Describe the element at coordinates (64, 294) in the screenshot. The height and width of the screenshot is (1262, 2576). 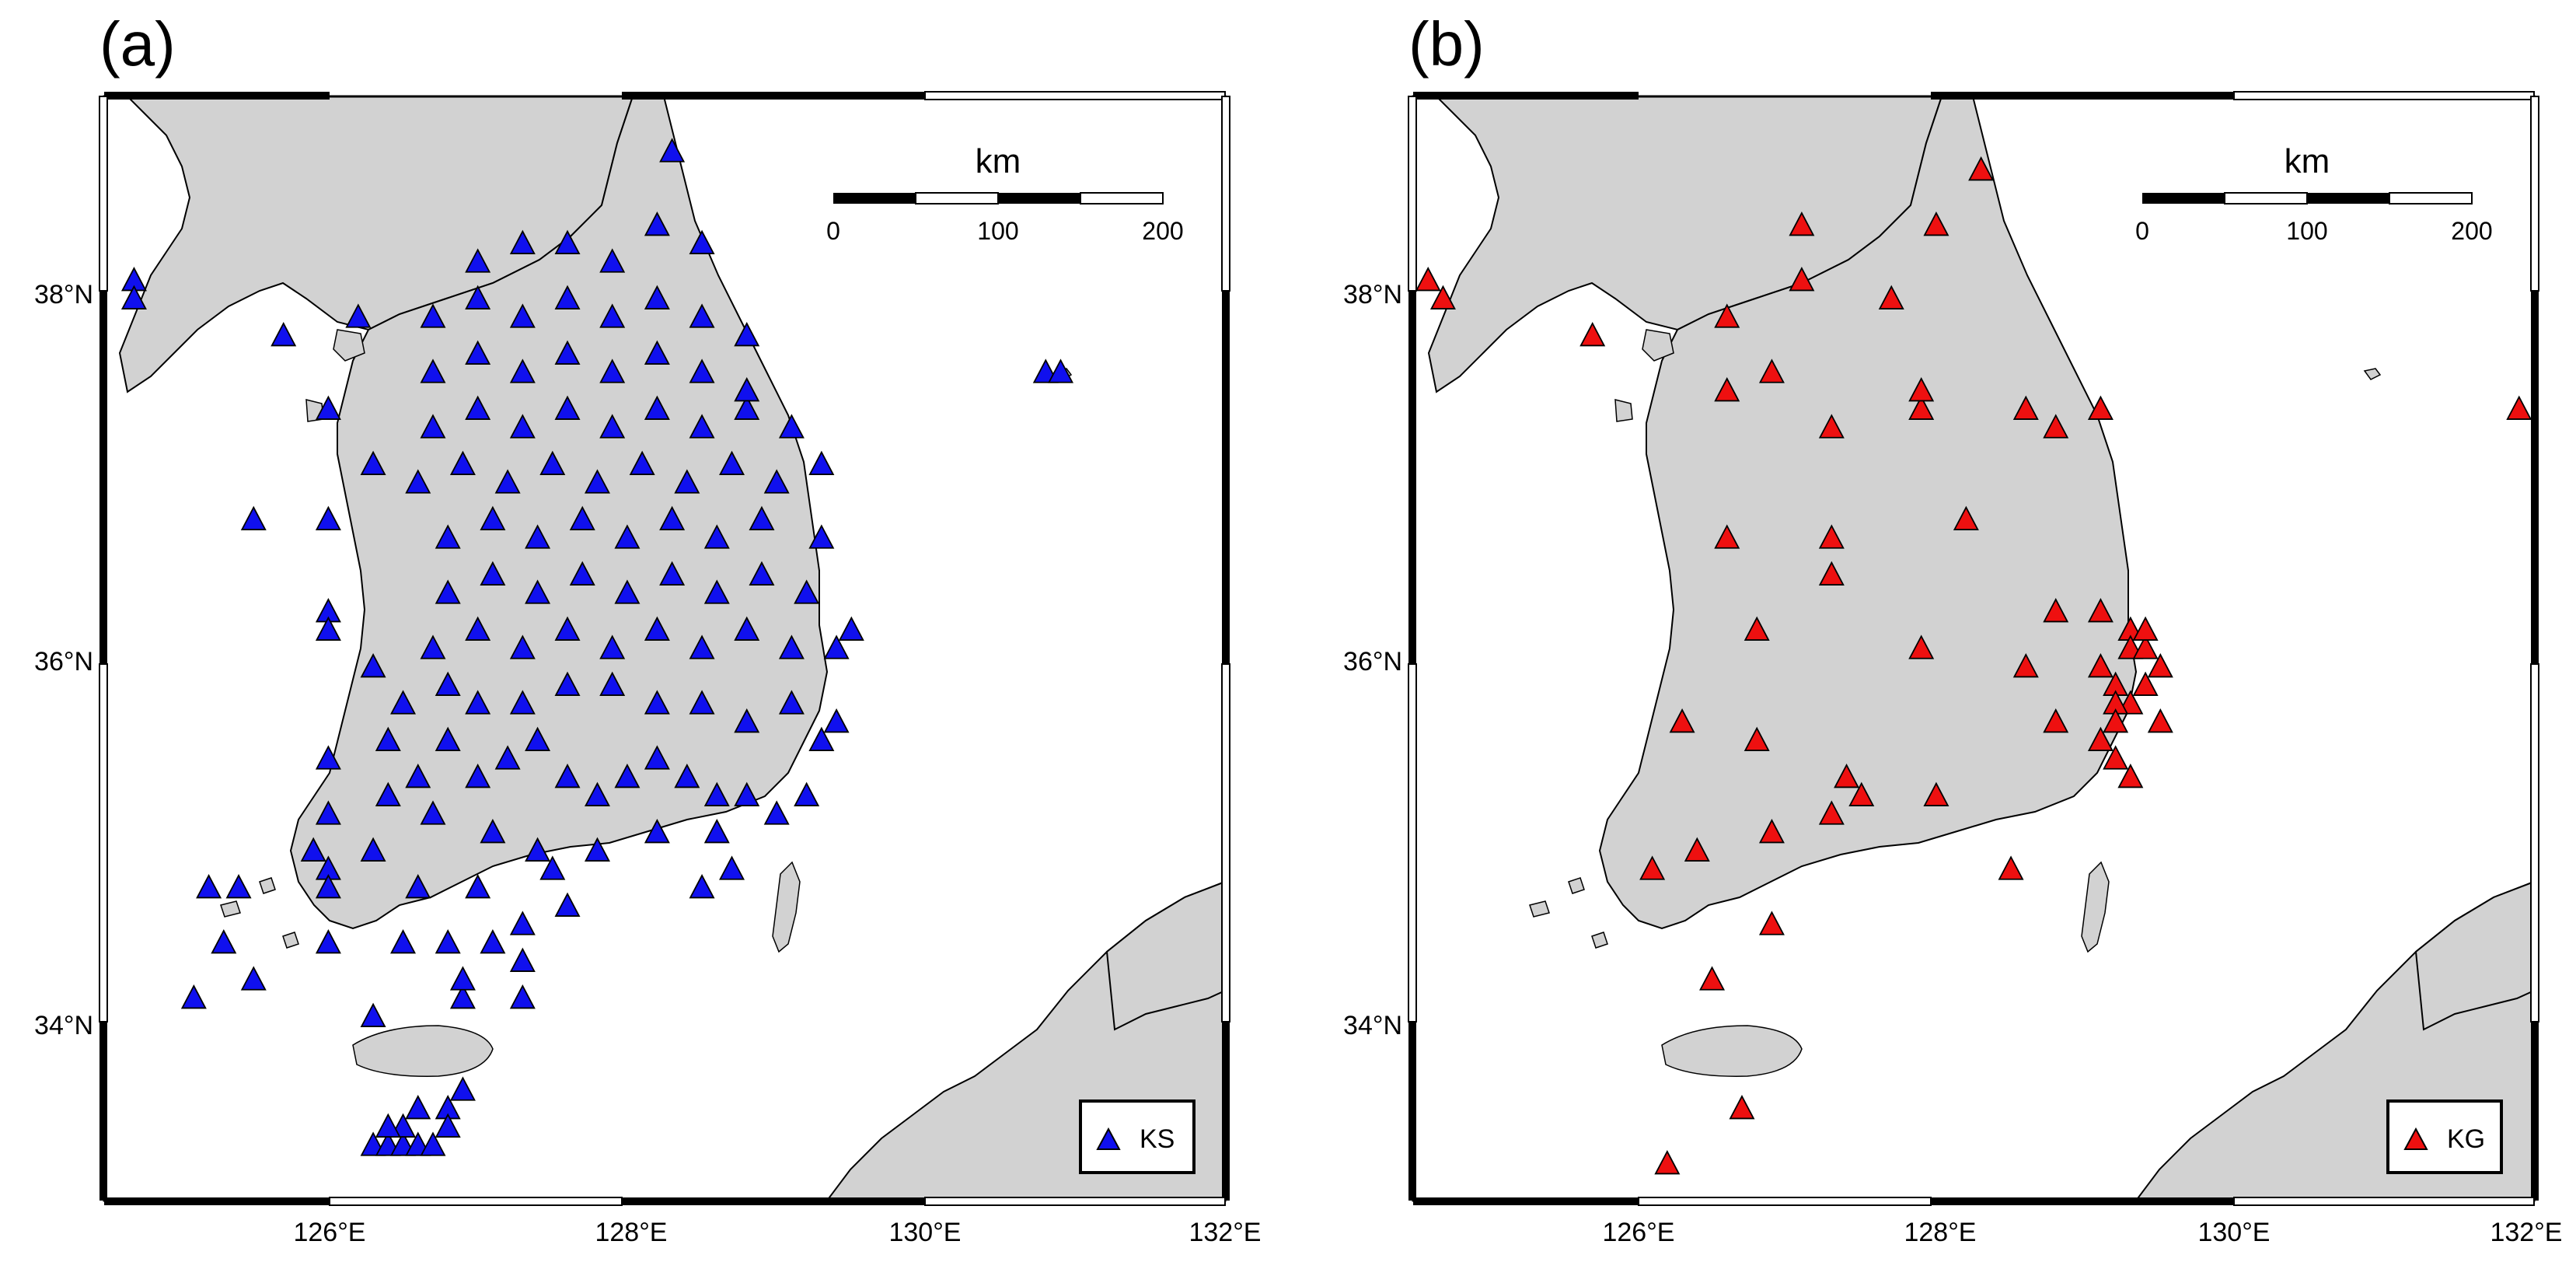
I see `lat-tick-a-38: 38°N` at that location.